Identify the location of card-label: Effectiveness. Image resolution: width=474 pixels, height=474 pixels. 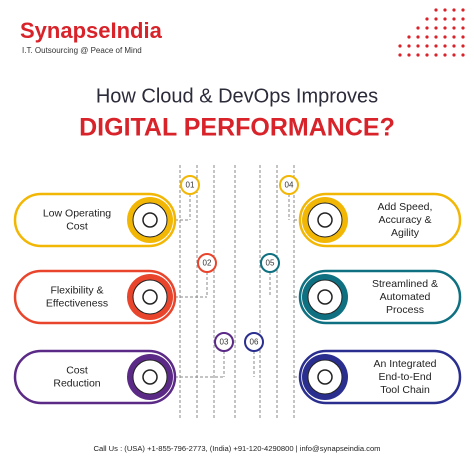
(77, 303).